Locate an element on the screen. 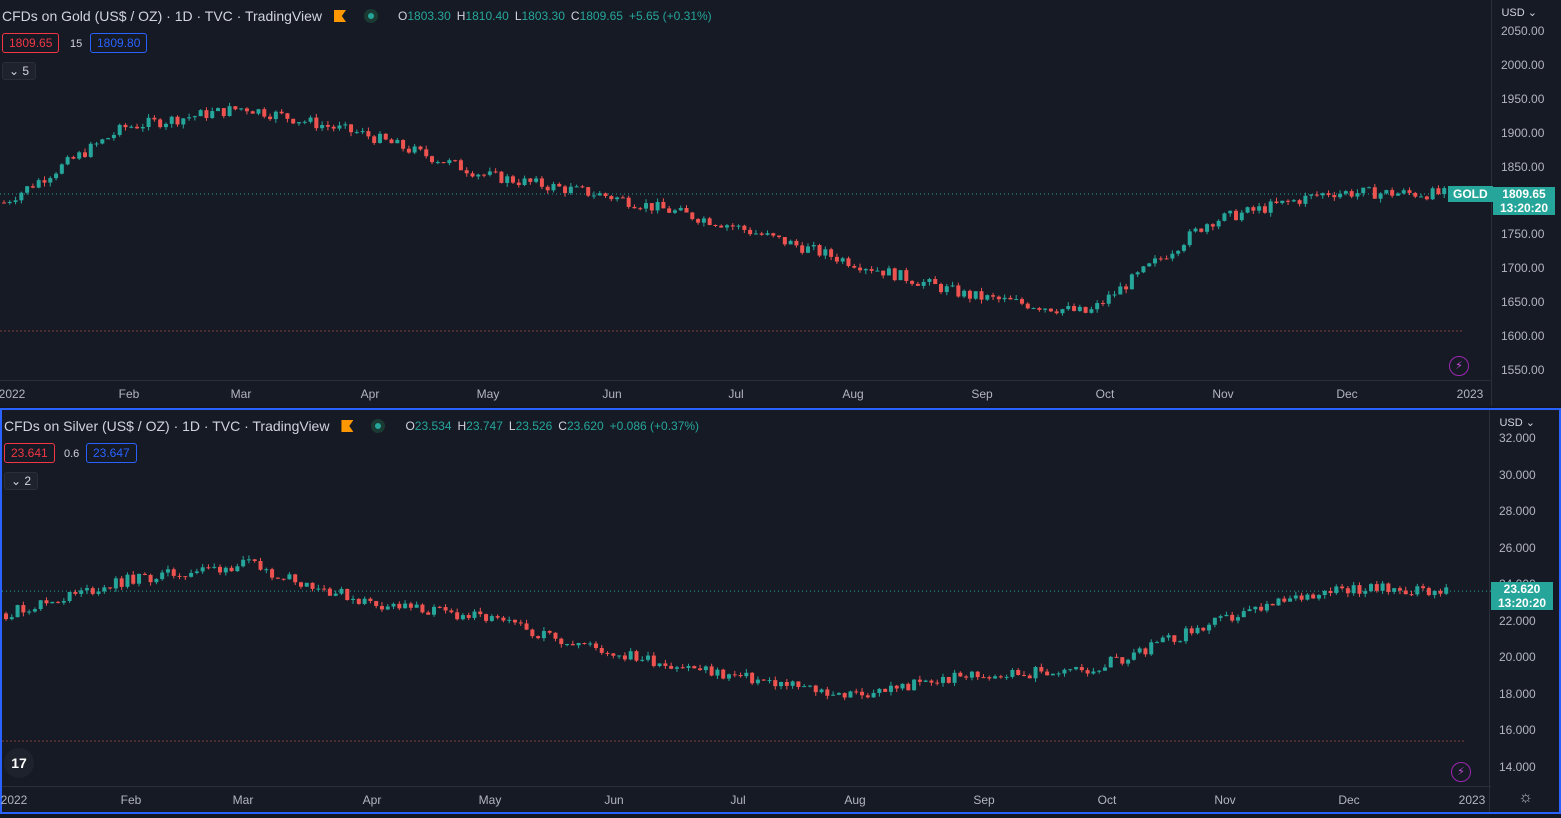  time-label: Apr is located at coordinates (370, 394).